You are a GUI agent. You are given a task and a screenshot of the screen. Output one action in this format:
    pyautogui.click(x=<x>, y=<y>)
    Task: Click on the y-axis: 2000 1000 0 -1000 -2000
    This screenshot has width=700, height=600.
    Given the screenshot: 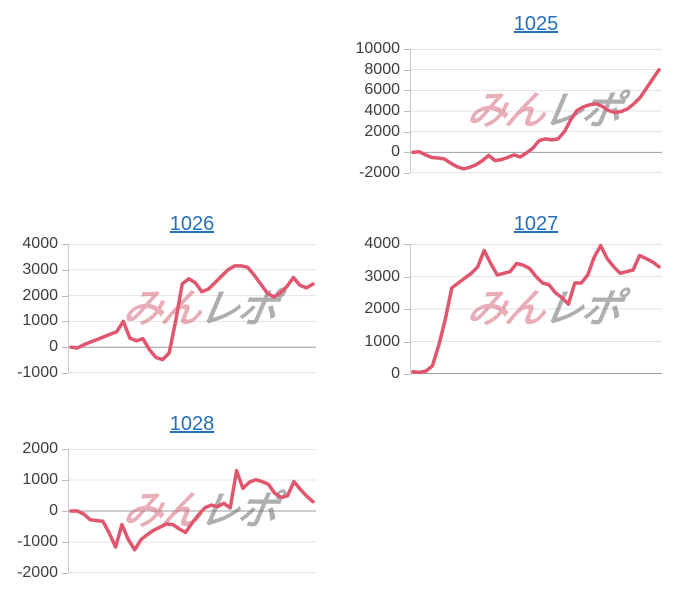 What is the action you would take?
    pyautogui.click(x=34, y=511)
    